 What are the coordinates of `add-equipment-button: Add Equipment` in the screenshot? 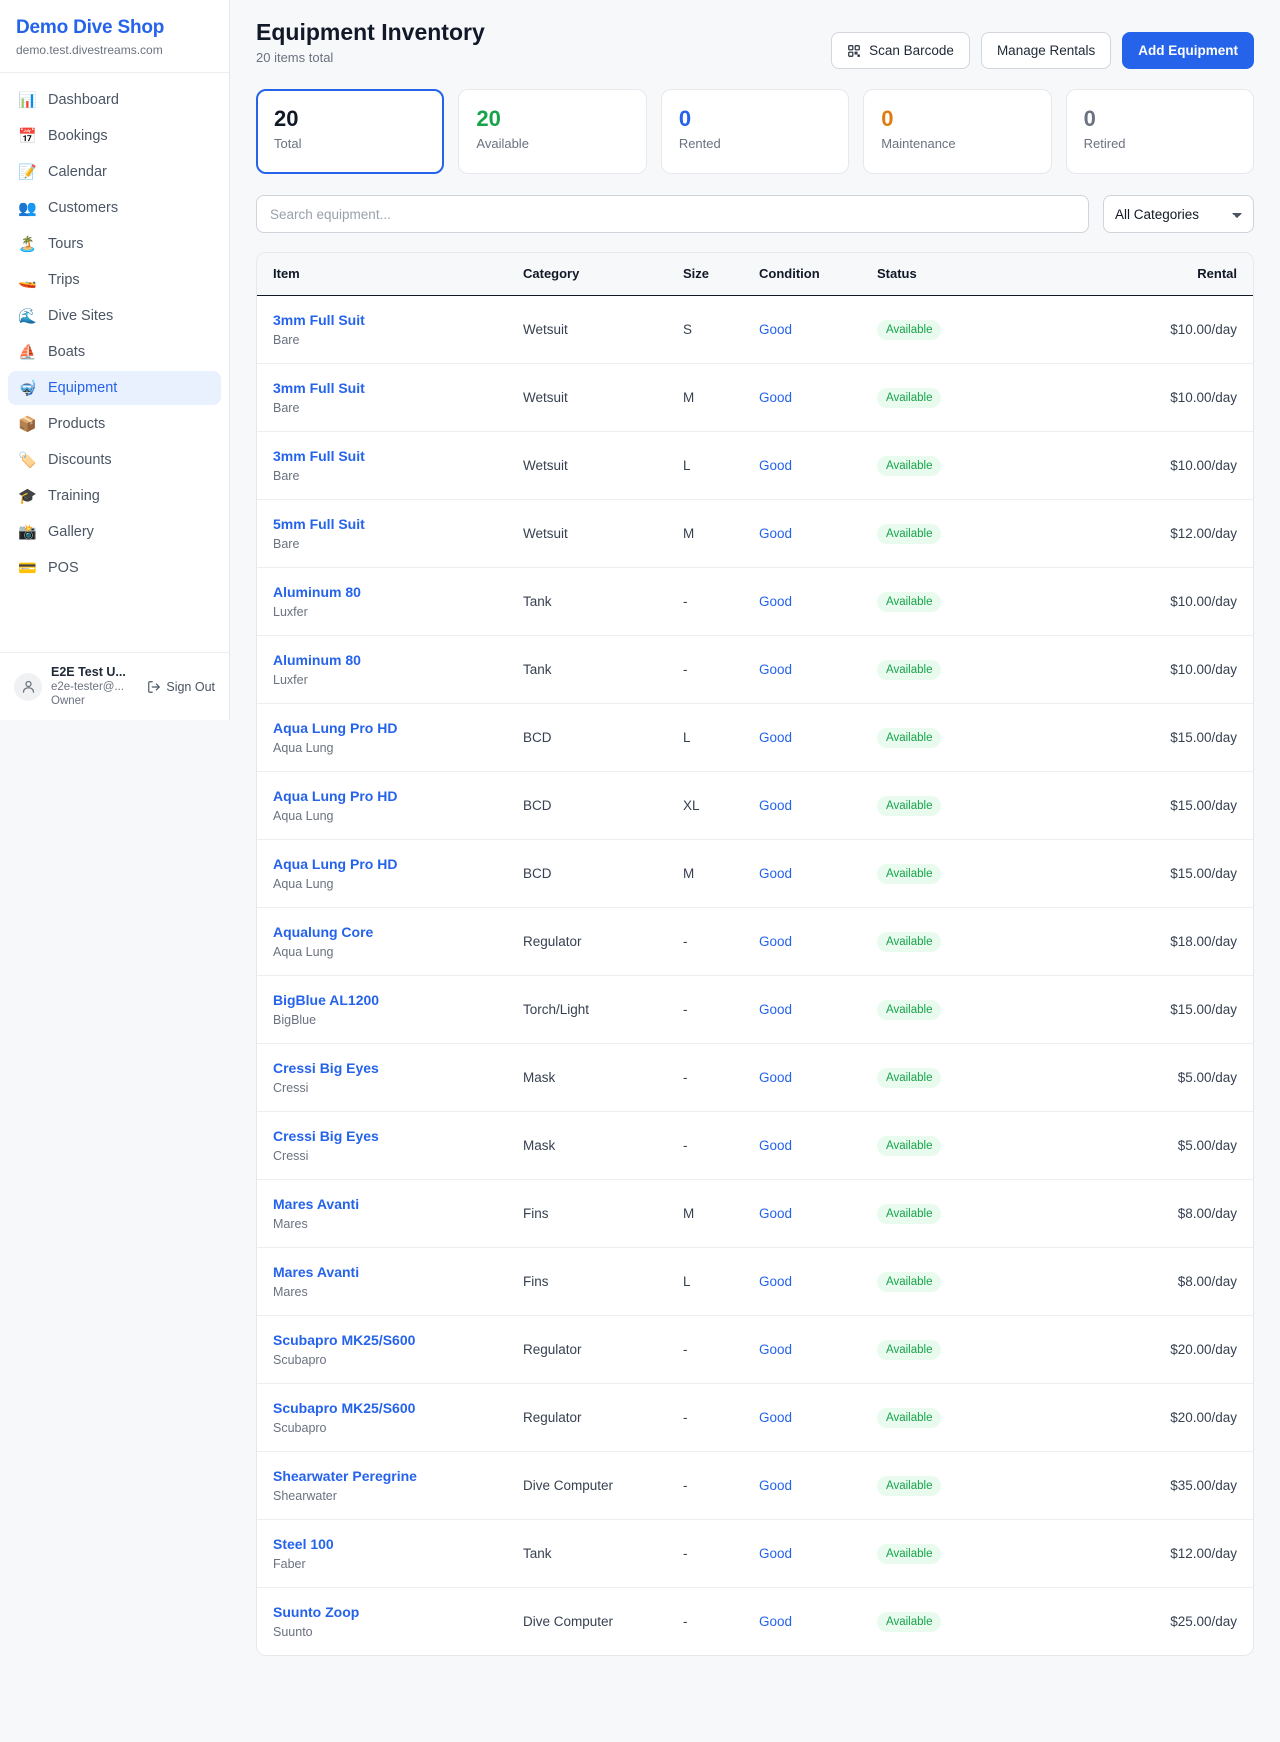 It's located at (1188, 50).